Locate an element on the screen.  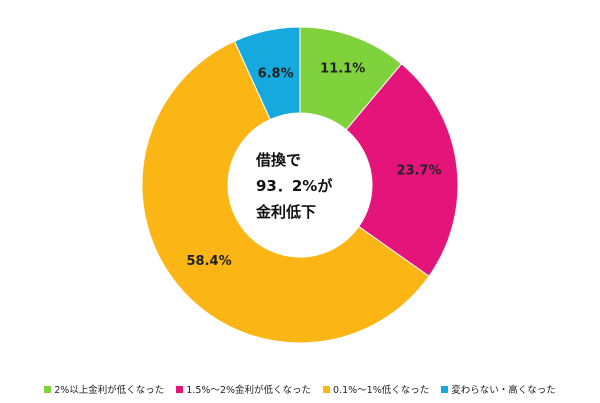
legend-item-2: 1.5%～2%金利が低くなった is located at coordinates (243, 389).